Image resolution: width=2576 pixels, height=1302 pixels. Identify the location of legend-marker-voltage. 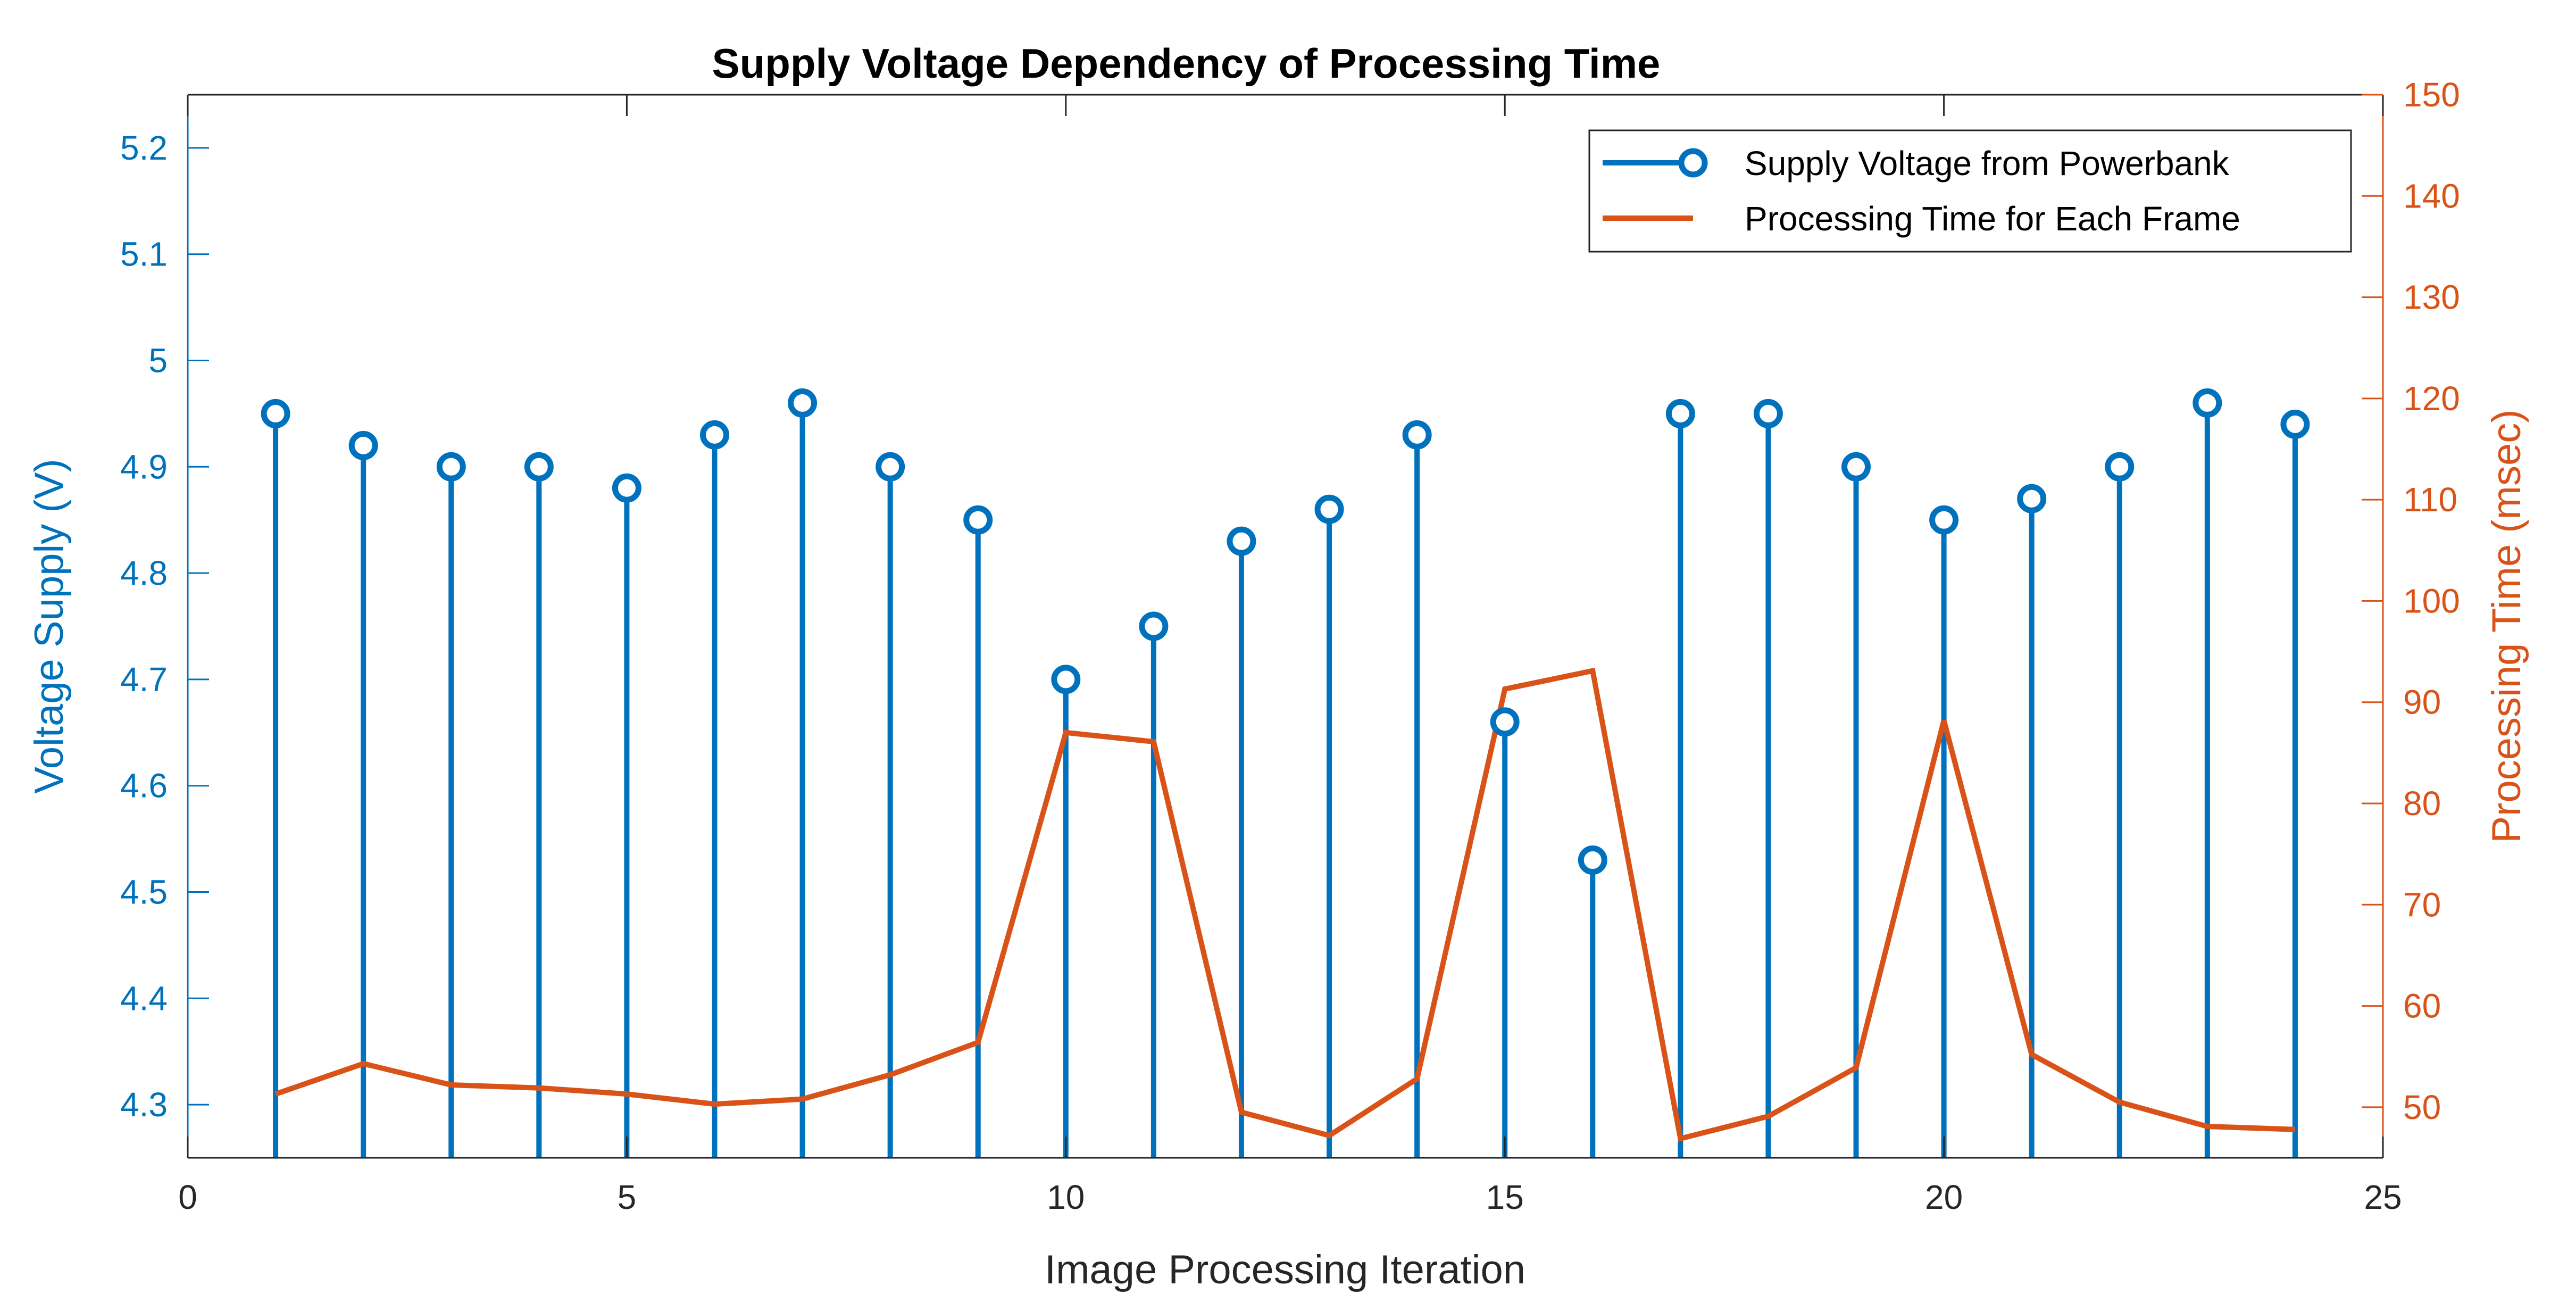
(1693, 163).